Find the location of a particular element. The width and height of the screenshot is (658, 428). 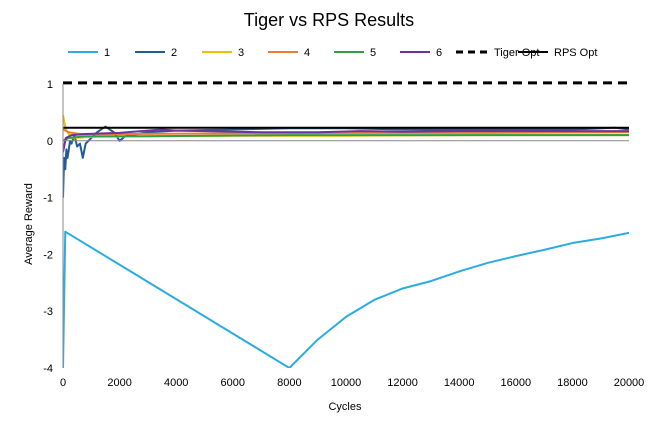

y-tick-label: -3 is located at coordinates (48, 312).